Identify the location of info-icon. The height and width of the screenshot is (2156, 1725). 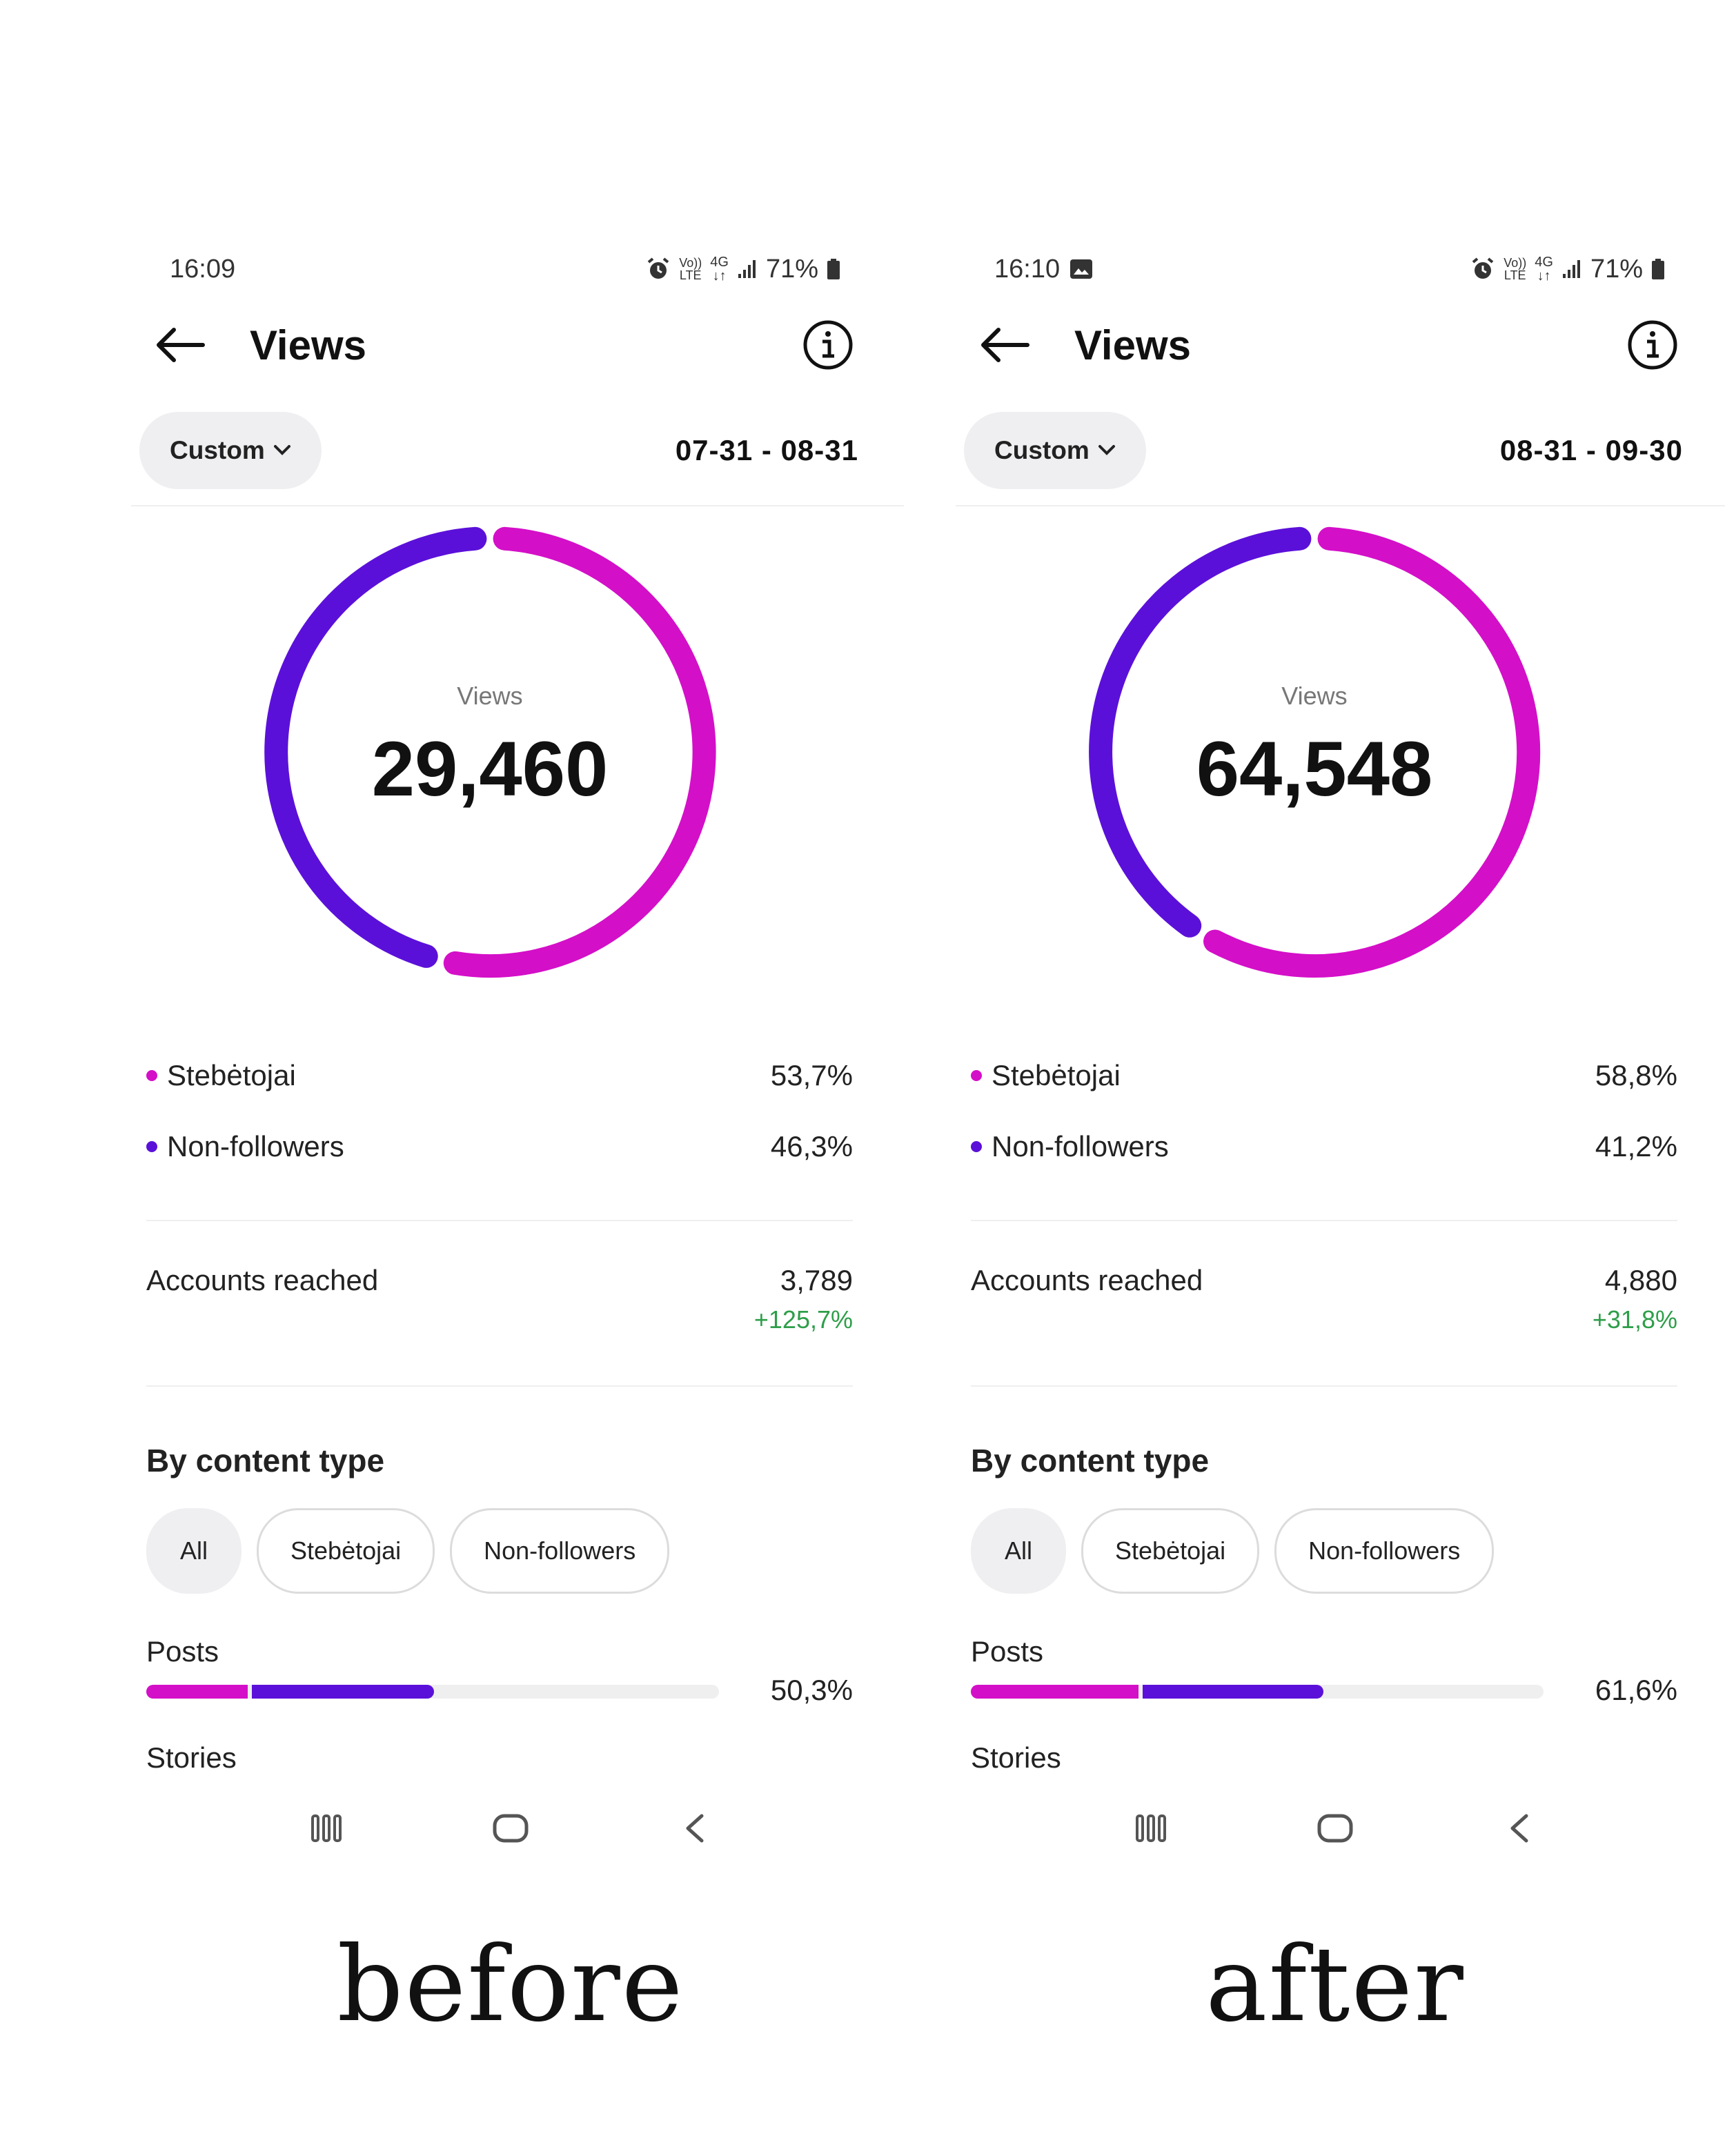
(1652, 345).